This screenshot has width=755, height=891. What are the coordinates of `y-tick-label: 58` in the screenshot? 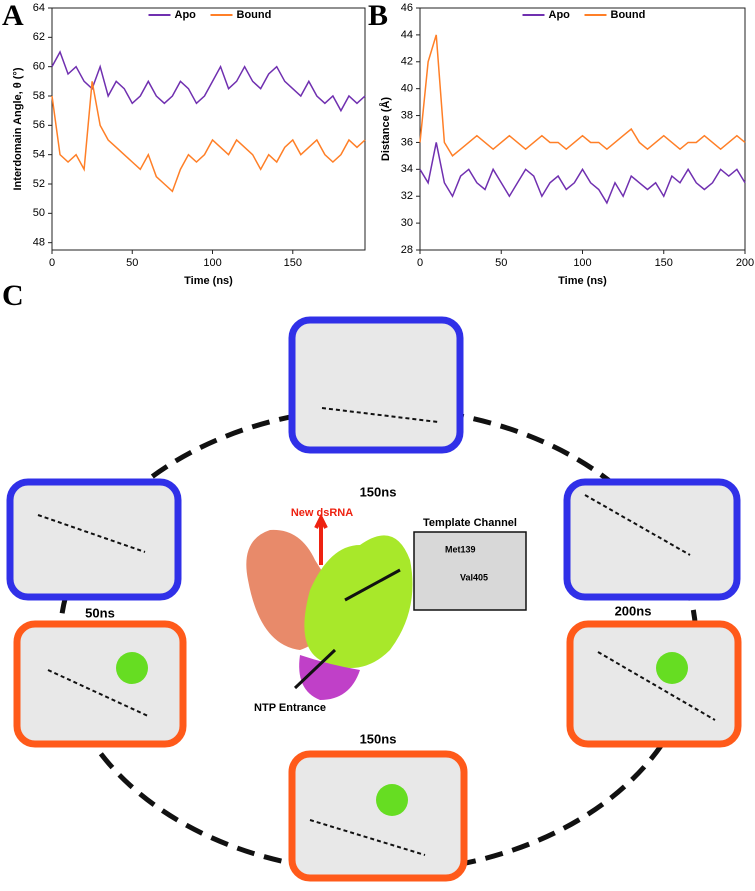 It's located at (39, 96).